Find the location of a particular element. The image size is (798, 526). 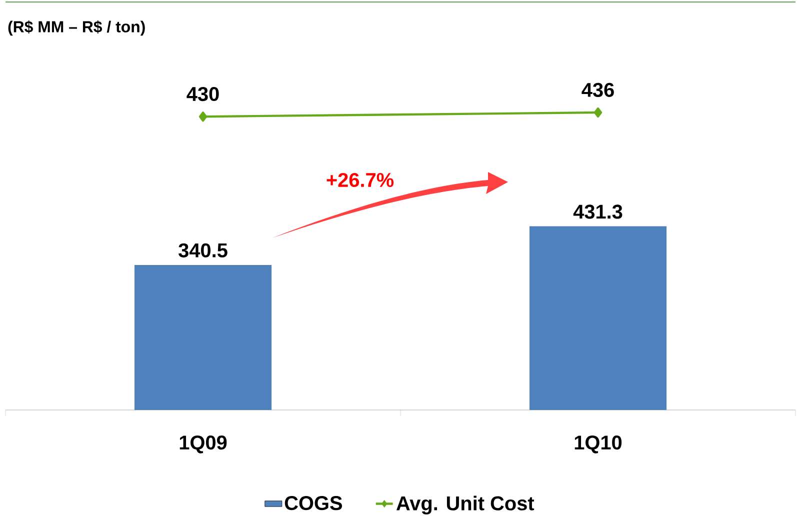

annotation: +26.7% is located at coordinates (360, 180).